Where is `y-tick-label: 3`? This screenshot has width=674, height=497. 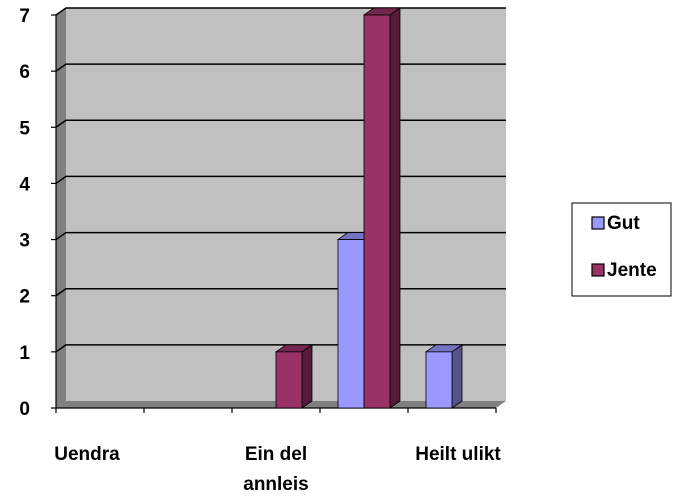 y-tick-label: 3 is located at coordinates (24, 241).